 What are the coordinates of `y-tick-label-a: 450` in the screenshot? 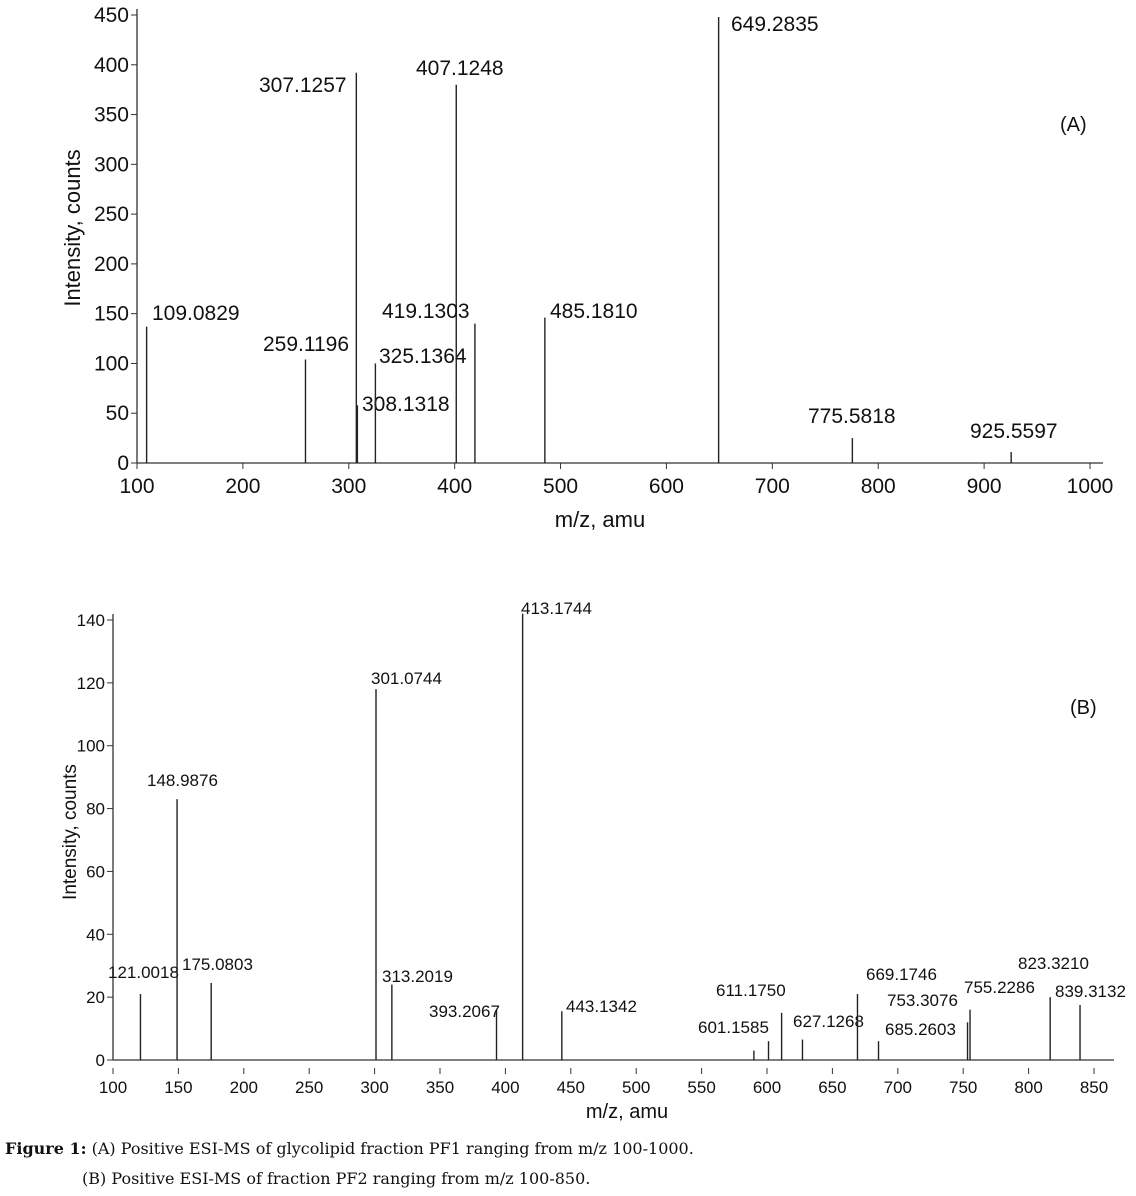 It's located at (111, 15).